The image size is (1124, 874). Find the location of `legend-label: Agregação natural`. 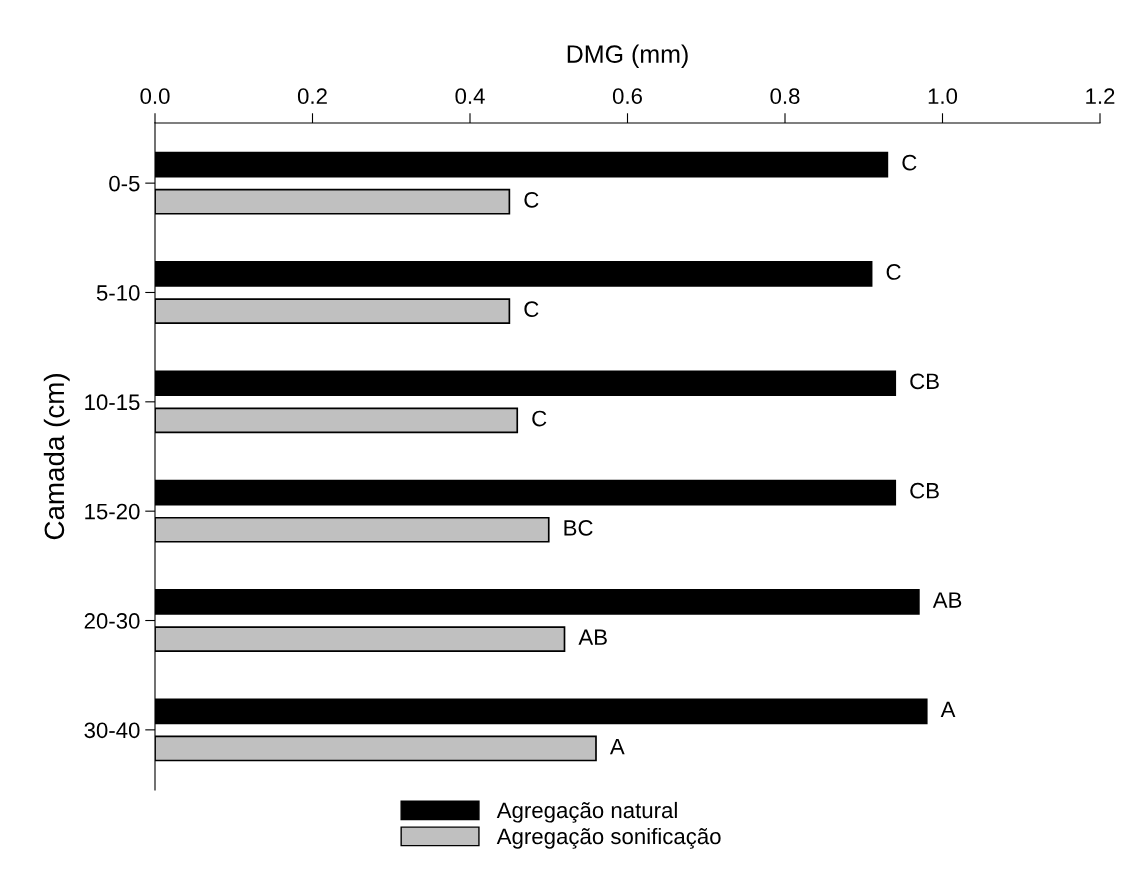

legend-label: Agregação natural is located at coordinates (586, 812).